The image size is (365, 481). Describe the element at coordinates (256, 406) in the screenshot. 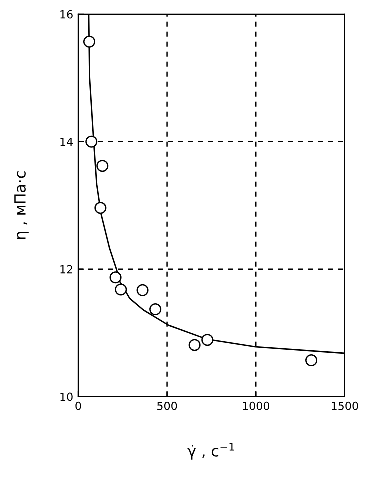

I see `x-tick-label: 1000` at that location.